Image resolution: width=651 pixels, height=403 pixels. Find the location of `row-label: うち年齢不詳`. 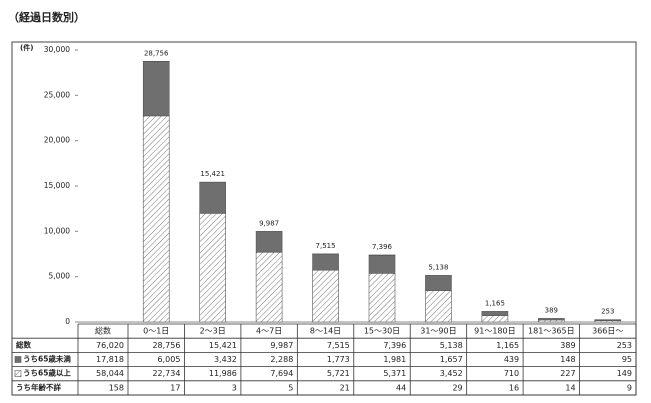

row-label: うち年齢不詳 is located at coordinates (38, 387).